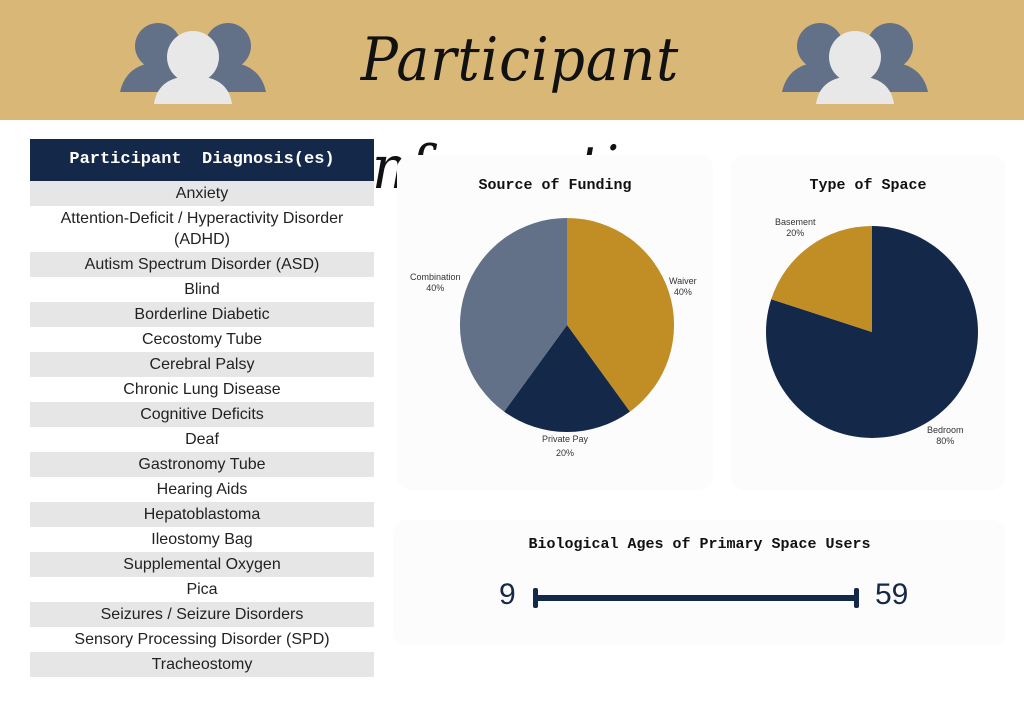 This screenshot has width=1024, height=701. What do you see at coordinates (519, 114) in the screenshot?
I see `page-title: Participant Information` at bounding box center [519, 114].